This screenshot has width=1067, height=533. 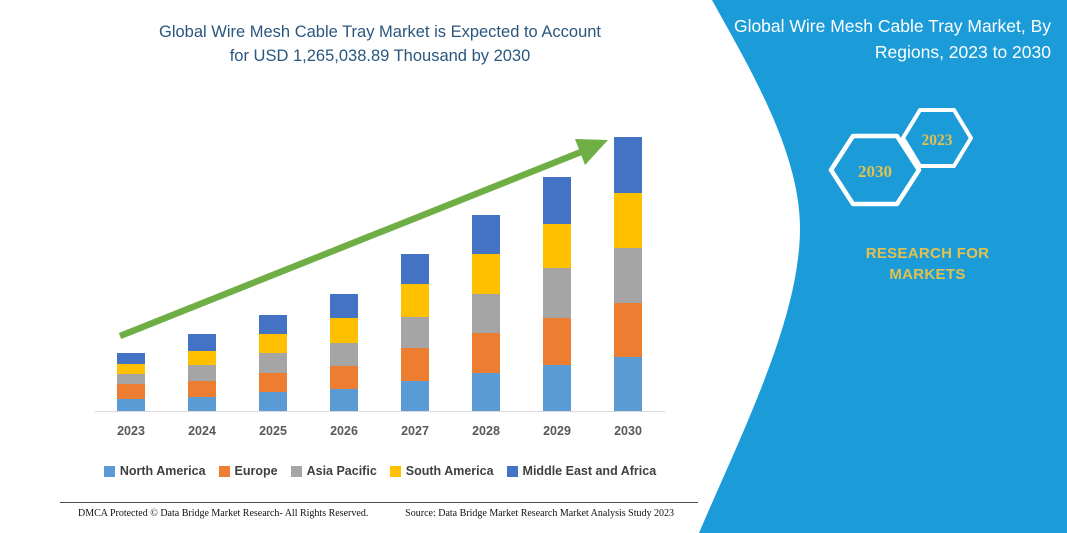 What do you see at coordinates (341, 471) in the screenshot?
I see `legend-label: Asia Pacific` at bounding box center [341, 471].